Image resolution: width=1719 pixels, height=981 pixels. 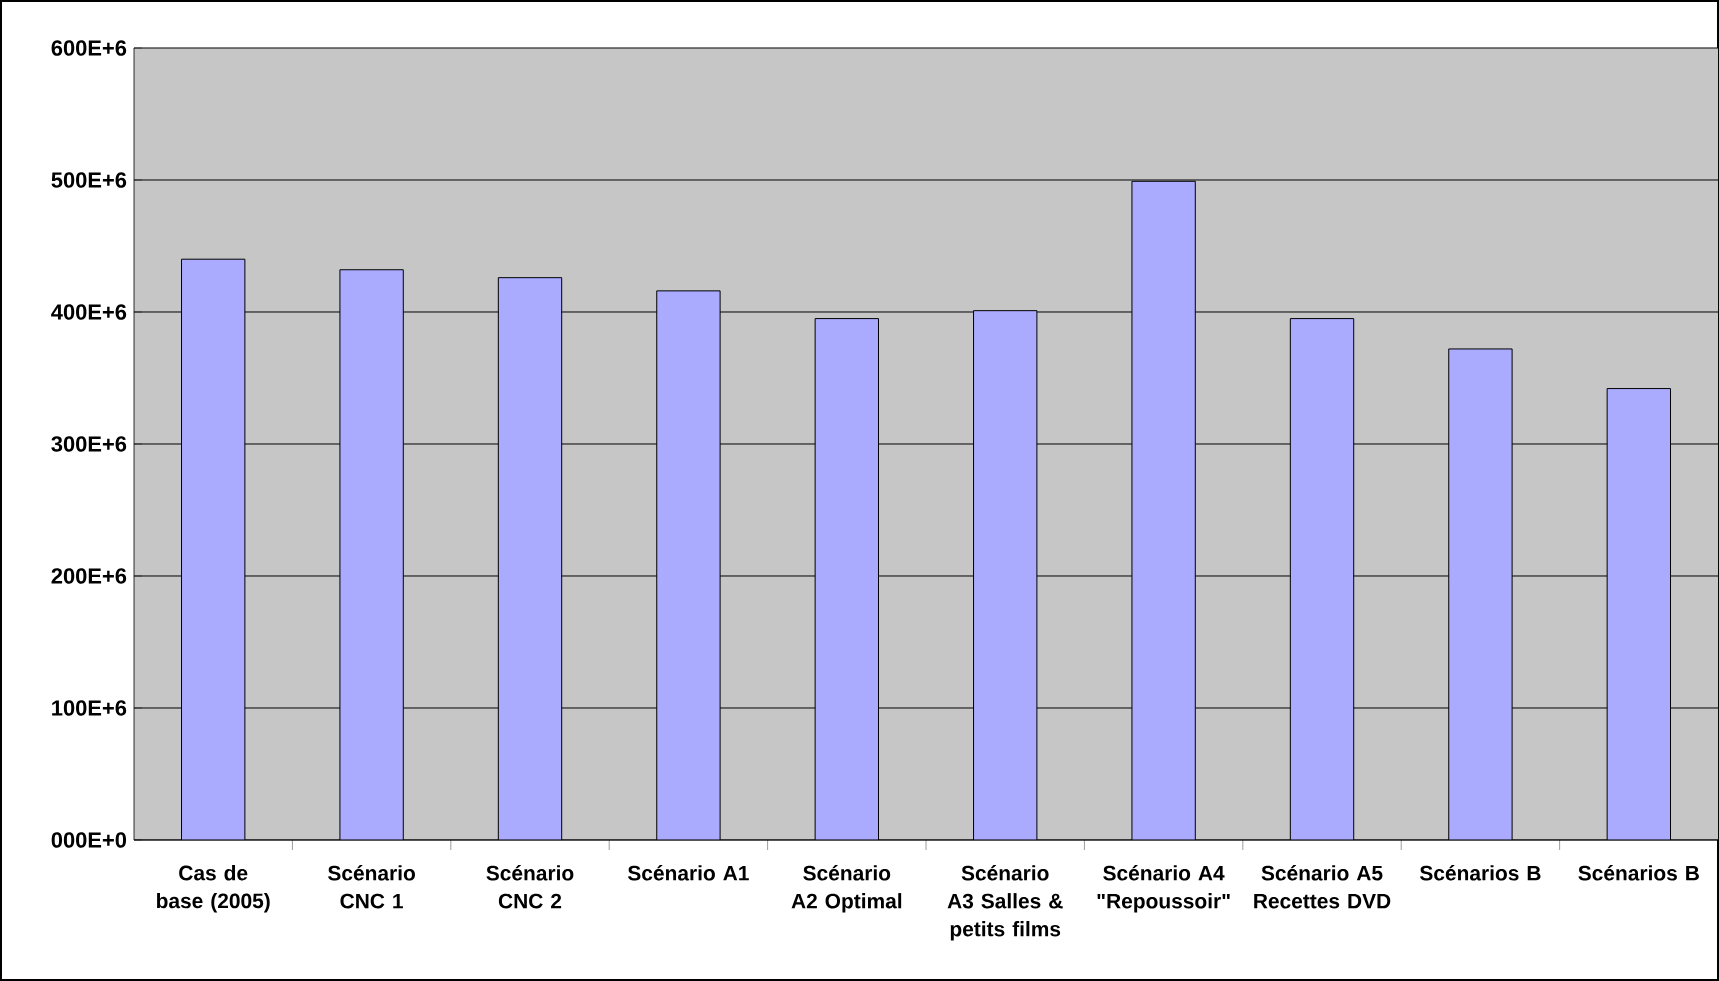 What do you see at coordinates (530, 887) in the screenshot?
I see `x-tick-label: Scénario CNC 2` at bounding box center [530, 887].